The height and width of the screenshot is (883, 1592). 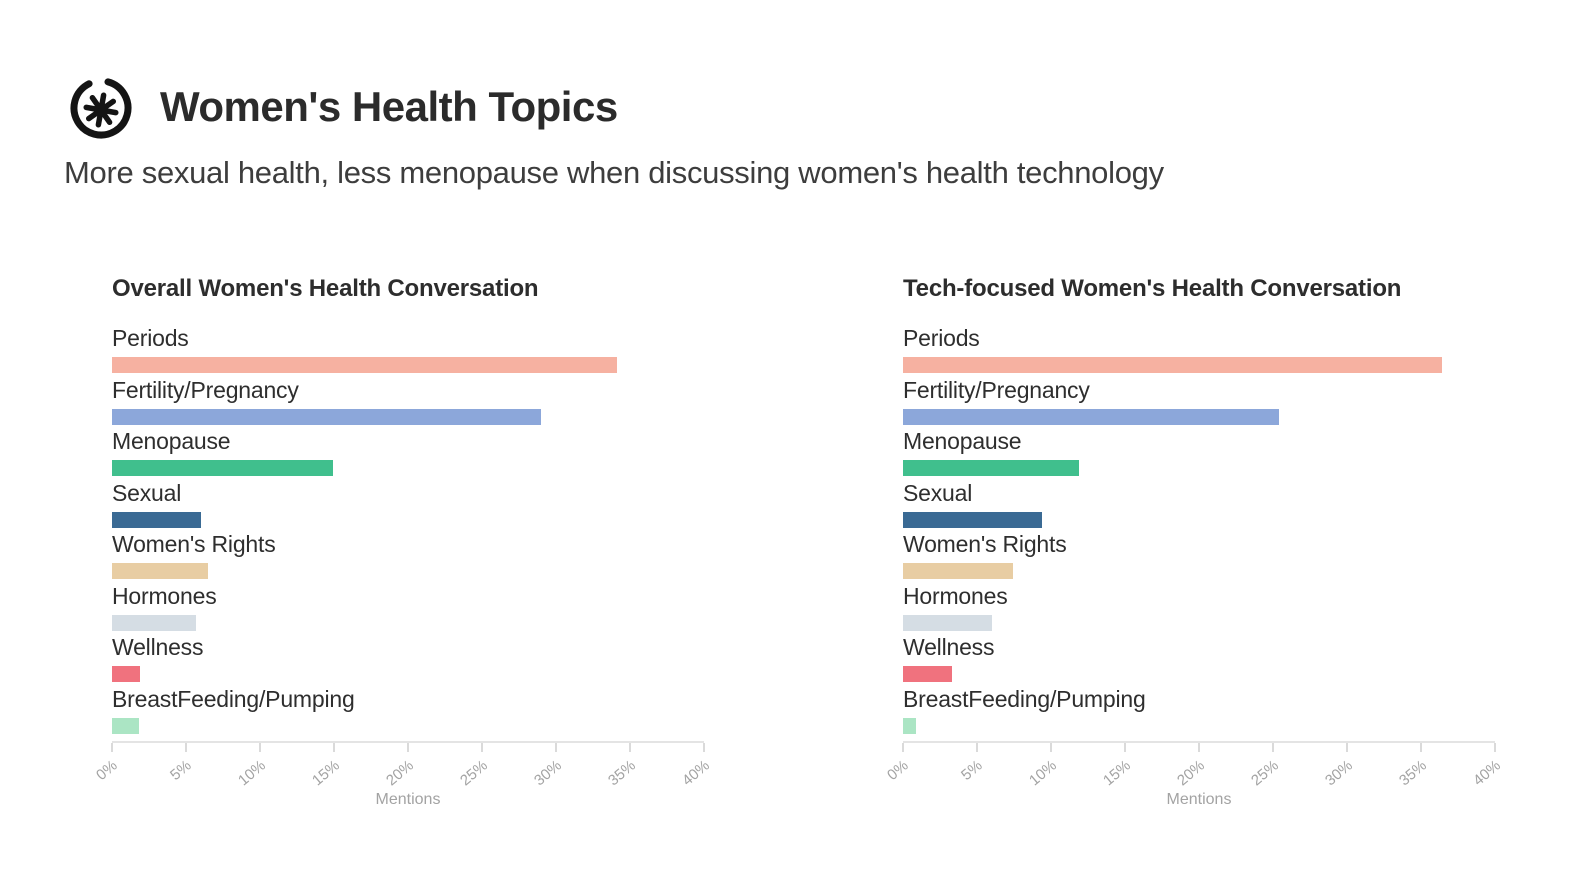 What do you see at coordinates (147, 492) in the screenshot?
I see `bar-label: Sexual` at bounding box center [147, 492].